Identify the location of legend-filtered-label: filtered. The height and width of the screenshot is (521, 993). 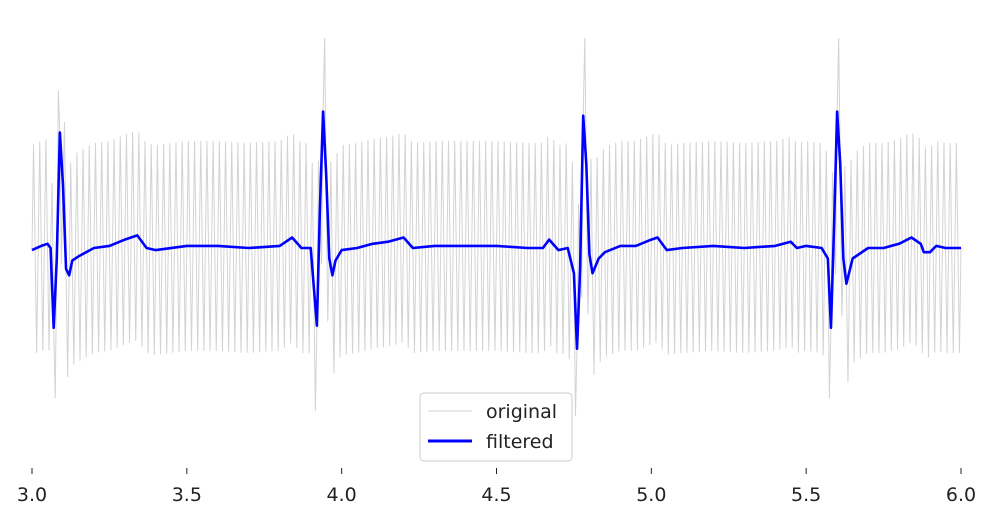
(520, 442).